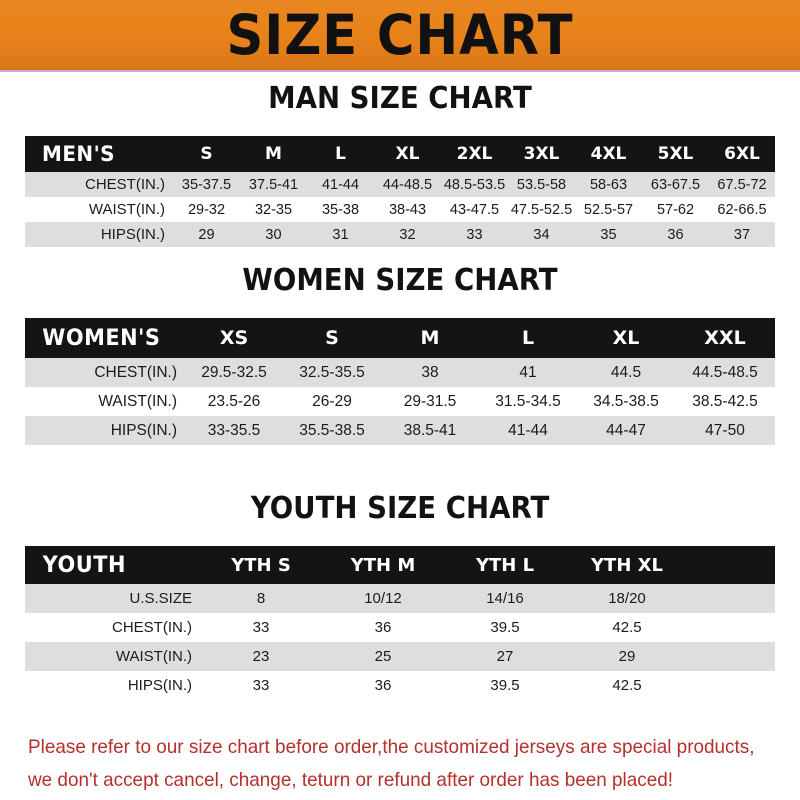 The width and height of the screenshot is (800, 800). I want to click on women-corner-label: WOMEN'S, so click(101, 338).